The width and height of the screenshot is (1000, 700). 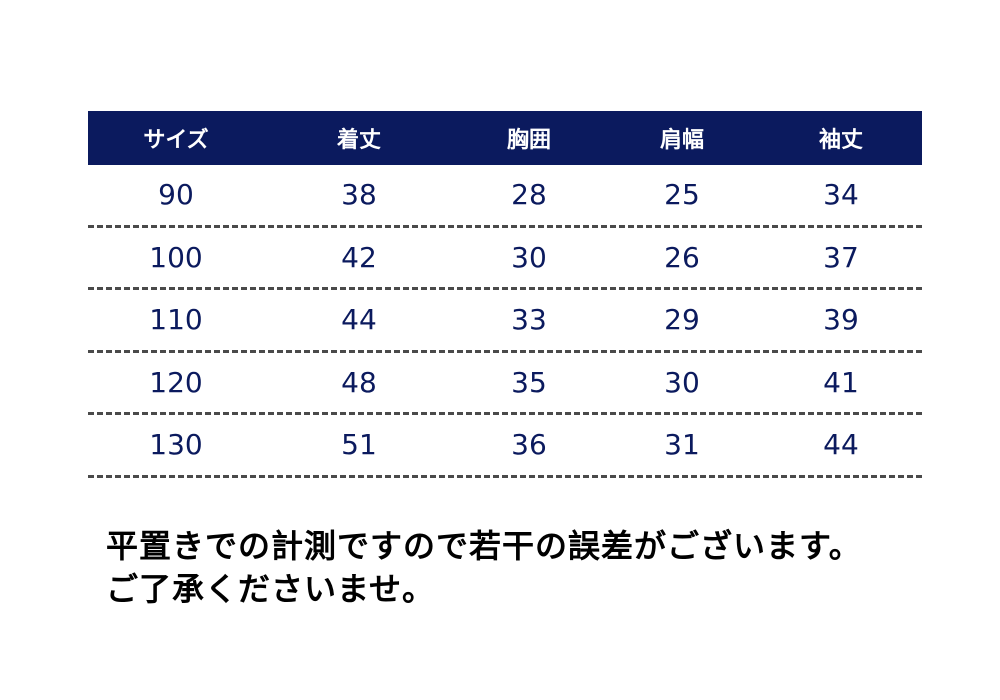 I want to click on cell-length: 44, so click(x=359, y=320).